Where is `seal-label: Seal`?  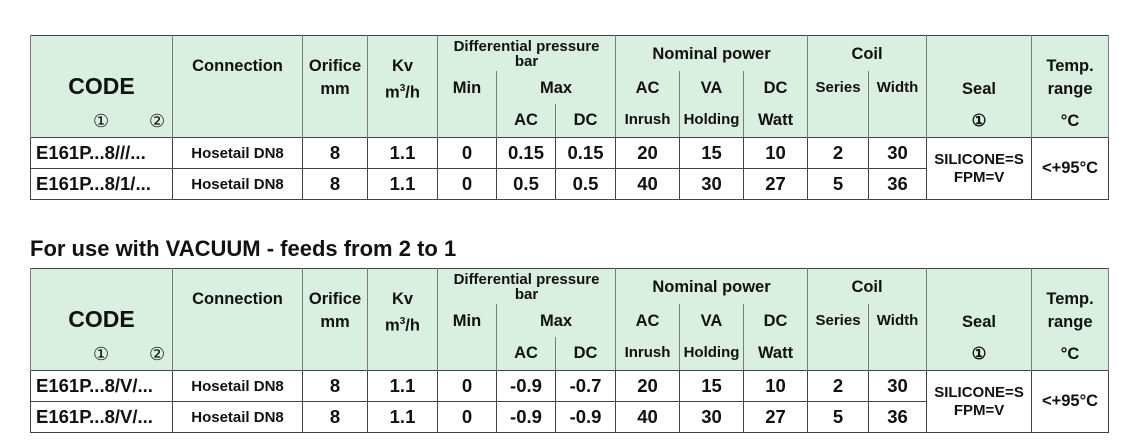
seal-label: Seal is located at coordinates (979, 89).